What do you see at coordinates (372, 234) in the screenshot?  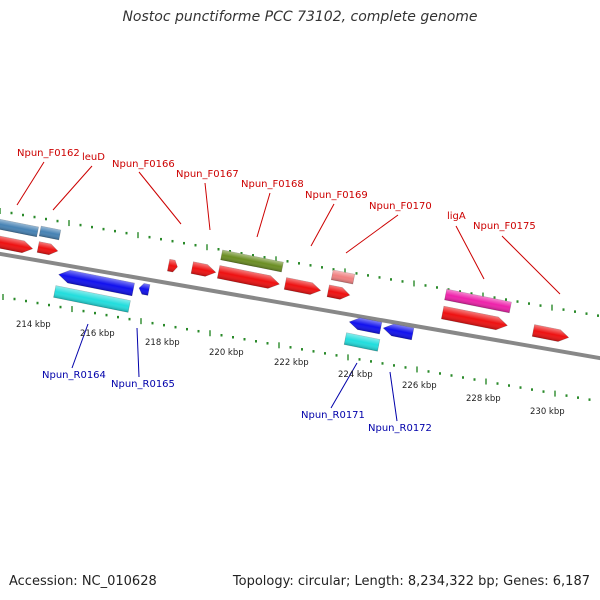 I see `label-npun-f0170-leader` at bounding box center [372, 234].